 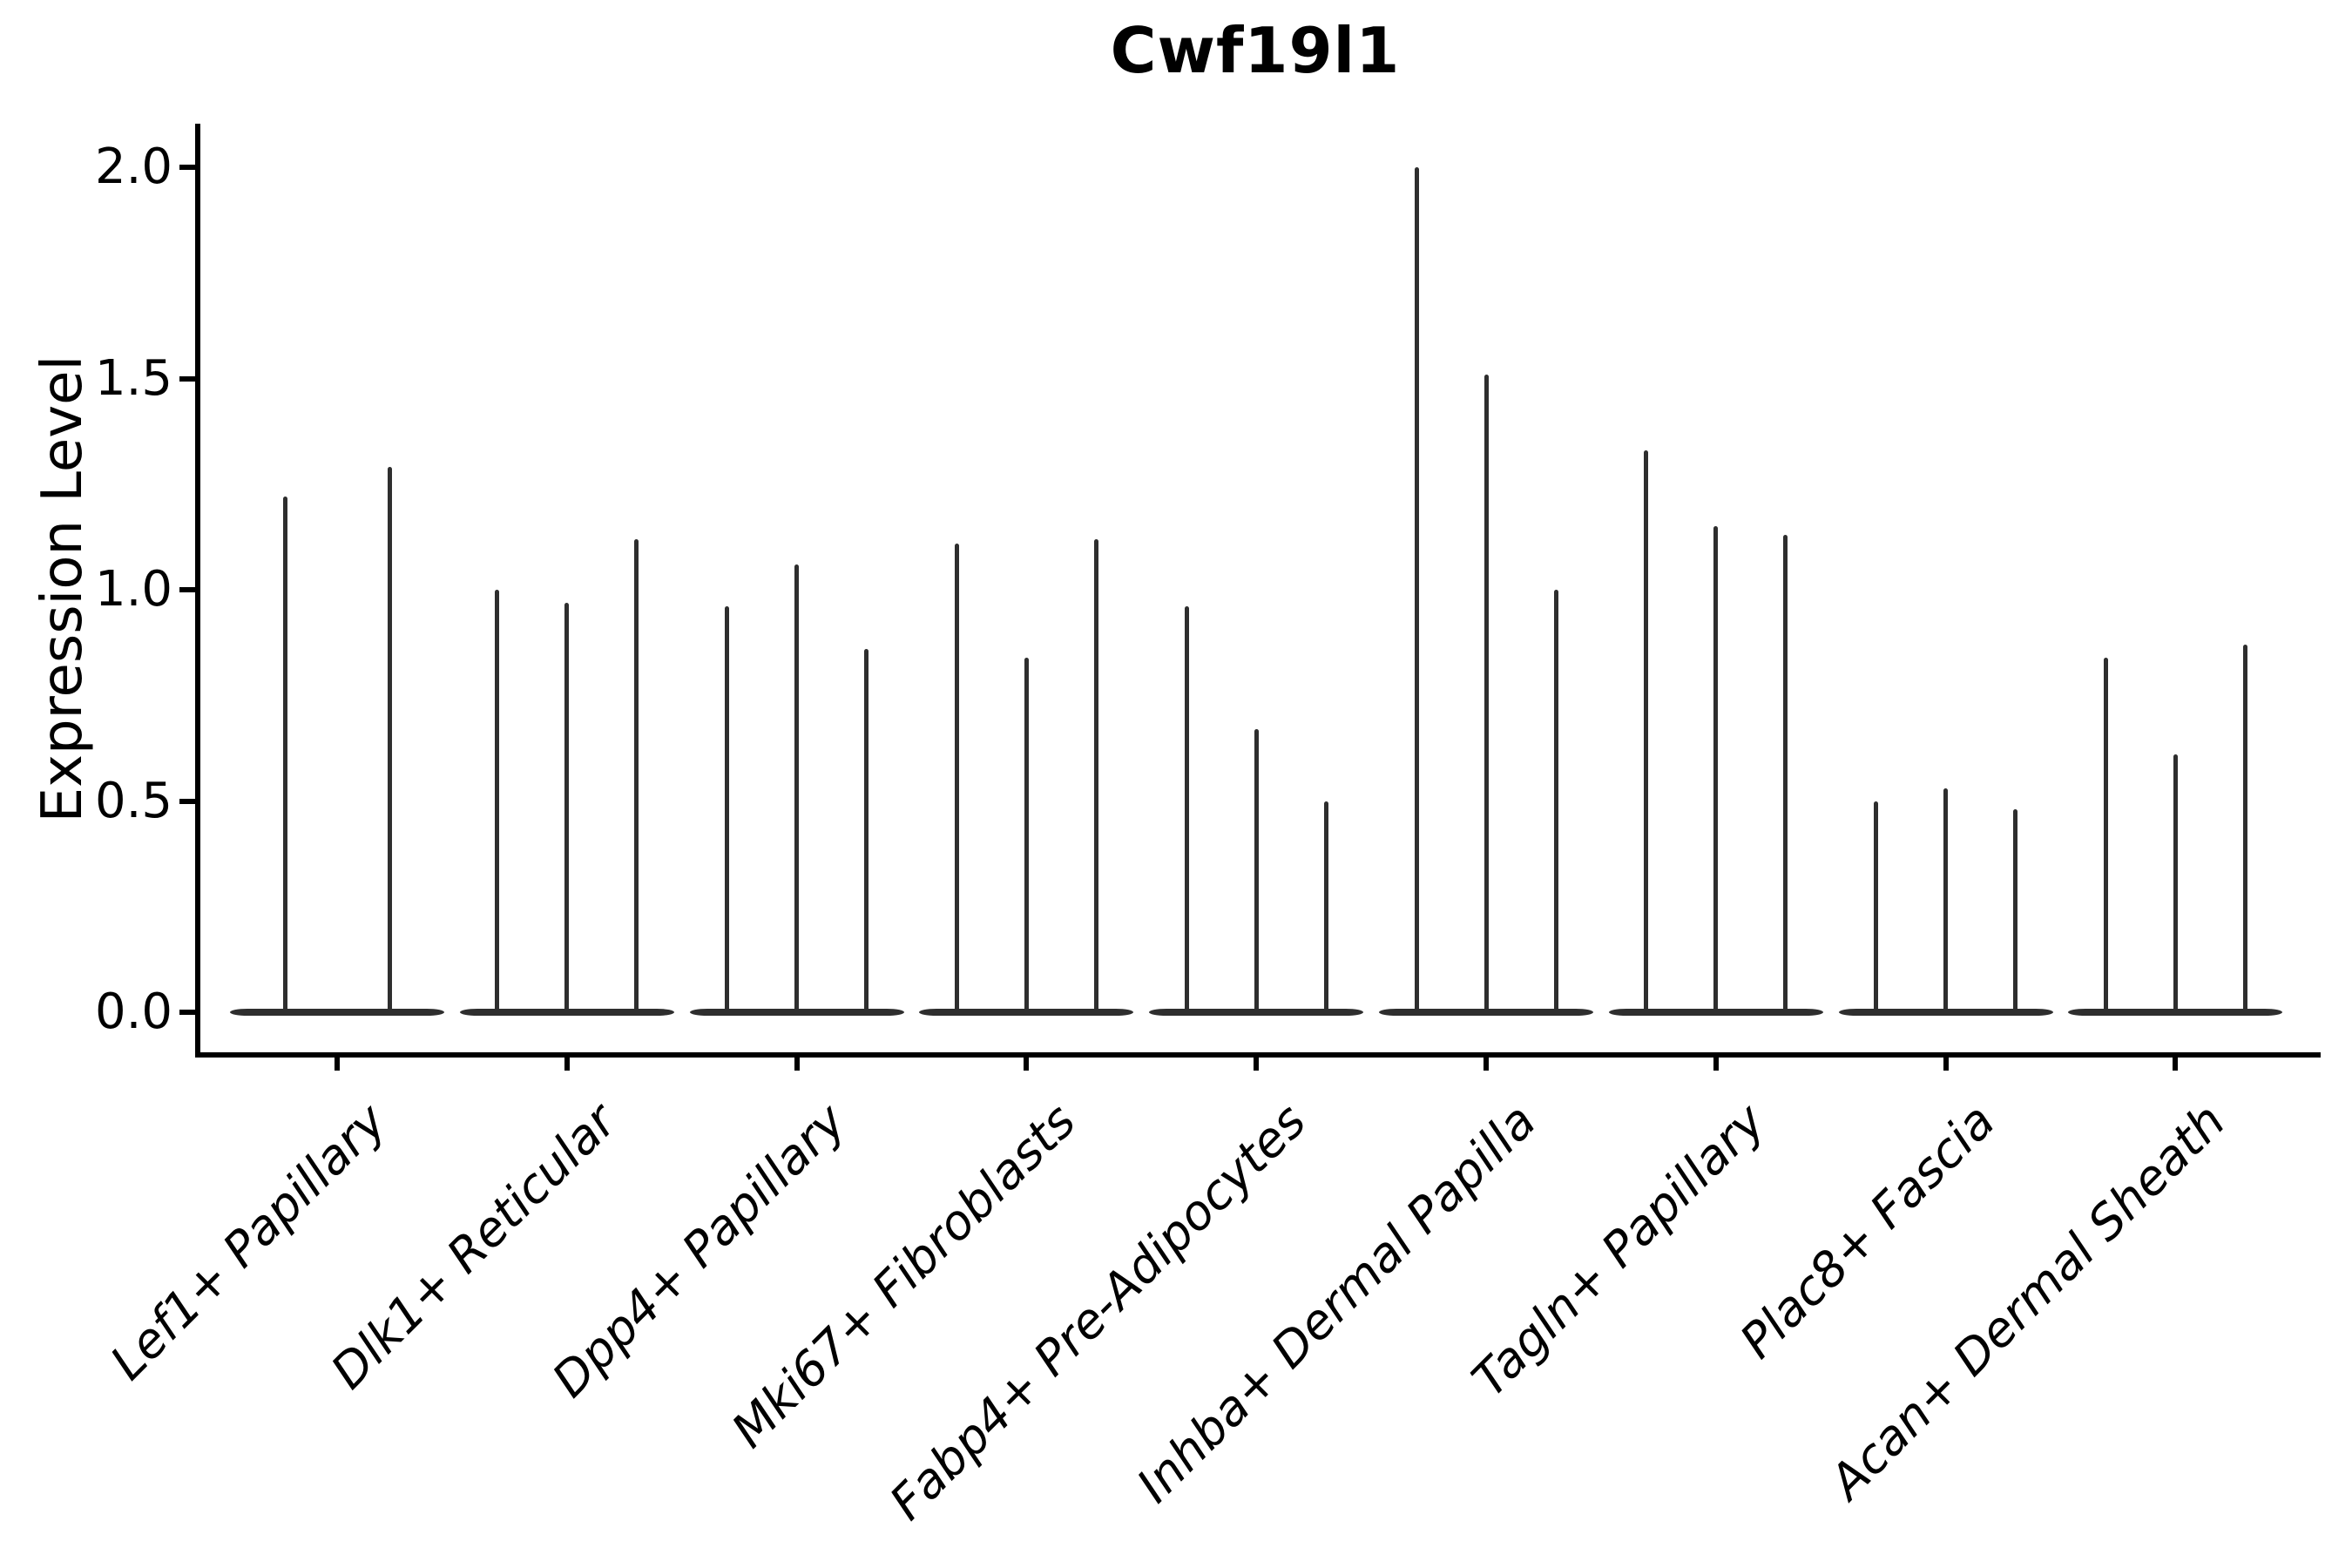 I want to click on y-tick-label: 1.5, so click(x=133, y=378).